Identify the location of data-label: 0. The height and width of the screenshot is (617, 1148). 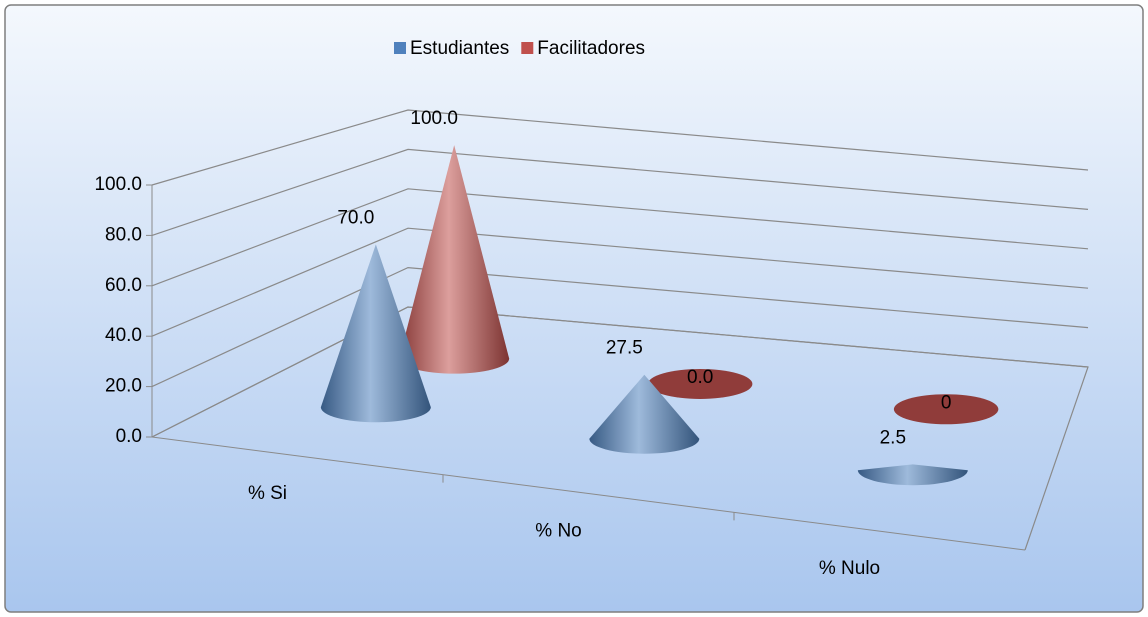
(946, 402).